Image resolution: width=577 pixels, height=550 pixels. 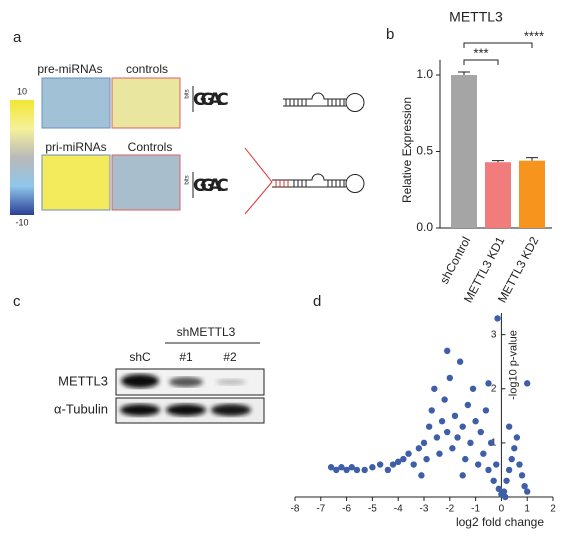 I want to click on panel-label: a, so click(x=17, y=37).